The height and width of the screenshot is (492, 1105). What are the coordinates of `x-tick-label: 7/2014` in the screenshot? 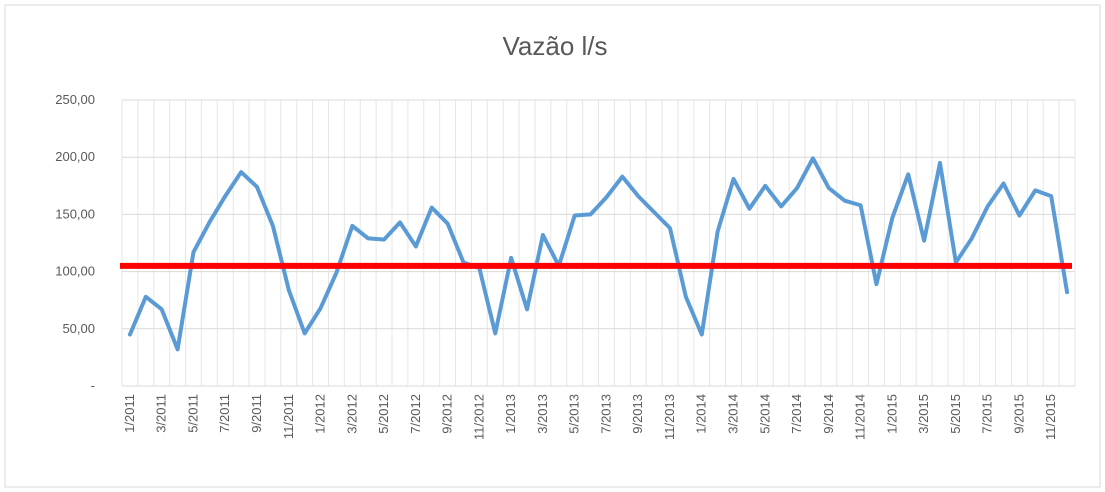 It's located at (796, 414).